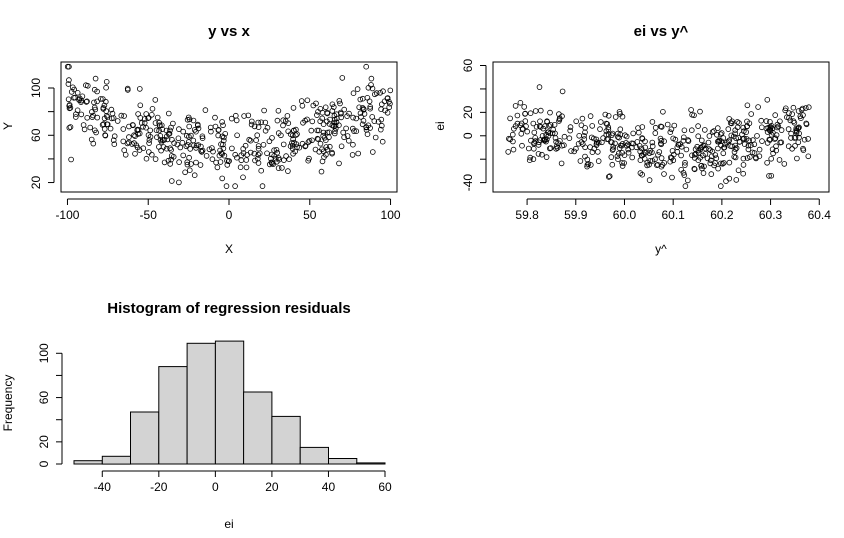 This screenshot has width=844, height=538. I want to click on plot-frame, so click(661, 127).